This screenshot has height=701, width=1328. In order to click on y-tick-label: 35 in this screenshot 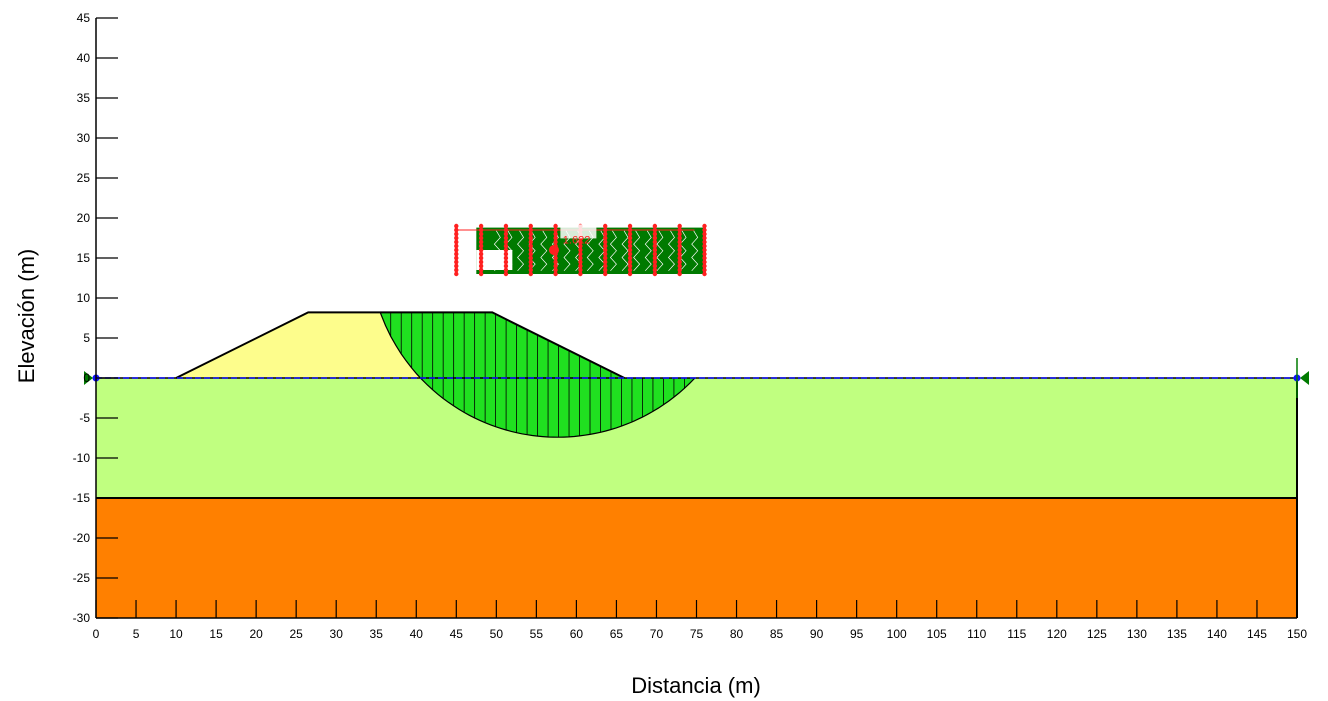, I will do `click(84, 98)`.